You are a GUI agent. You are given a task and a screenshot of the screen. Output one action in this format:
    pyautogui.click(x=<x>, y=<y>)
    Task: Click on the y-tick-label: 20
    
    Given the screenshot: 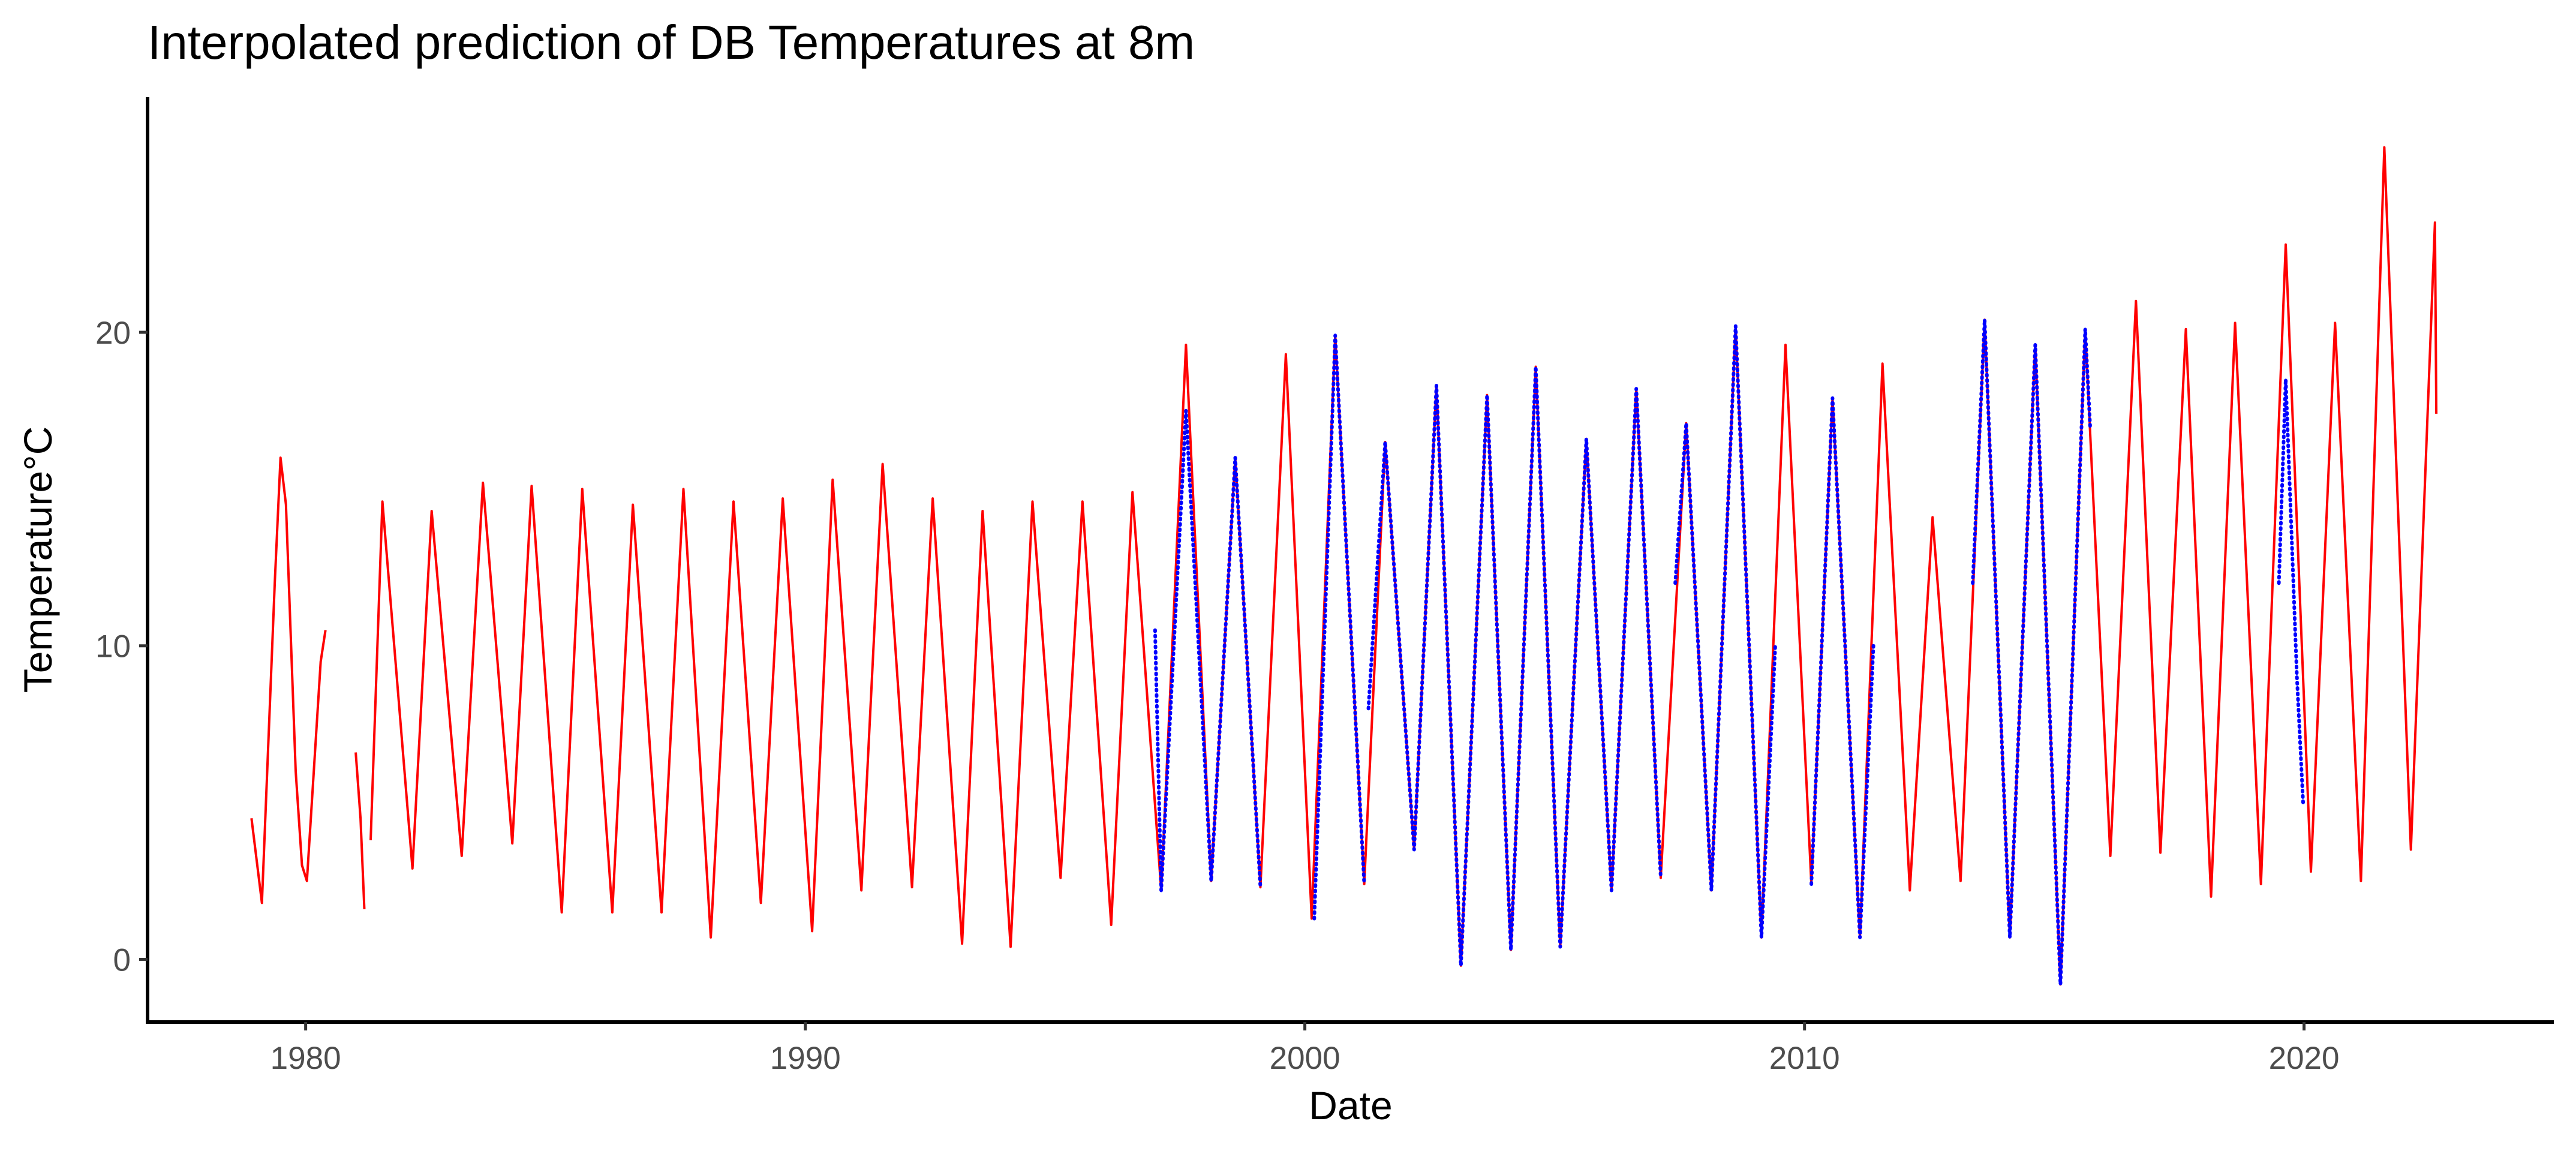 What is the action you would take?
    pyautogui.click(x=113, y=333)
    